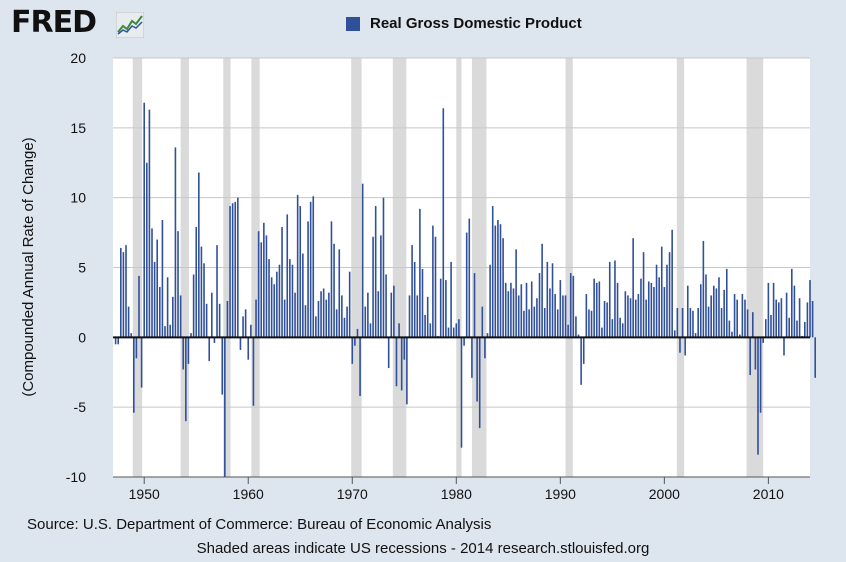 This screenshot has width=846, height=562. What do you see at coordinates (353, 23) in the screenshot?
I see `legend-swatch` at bounding box center [353, 23].